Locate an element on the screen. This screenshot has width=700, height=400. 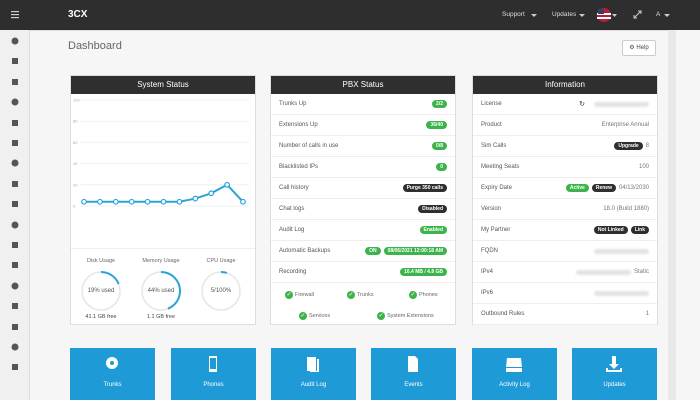
row-label: Number of calls in use is located at coordinates (309, 146).